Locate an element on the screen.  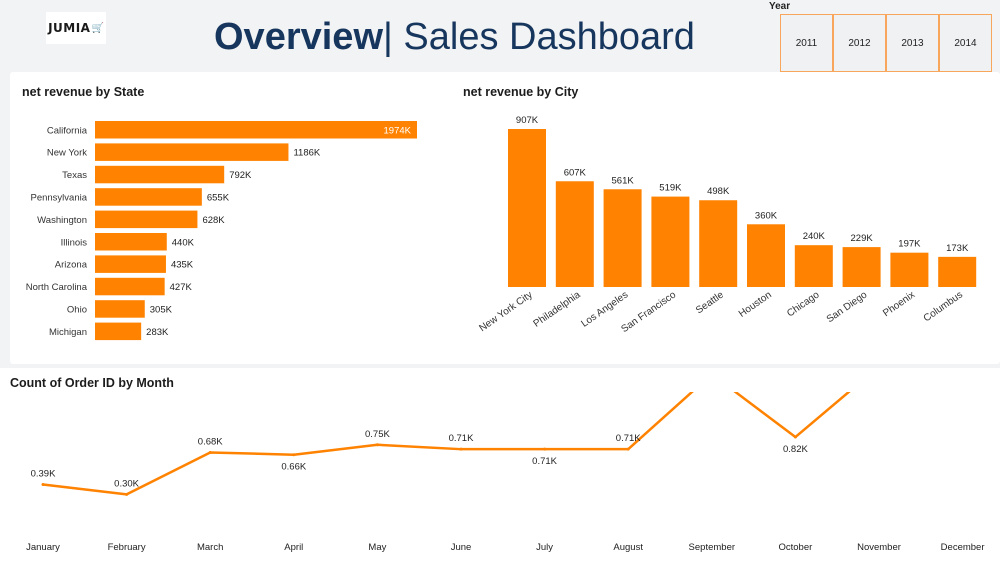
page-title: Overview| Sales Dashboard is located at coordinates (454, 37).